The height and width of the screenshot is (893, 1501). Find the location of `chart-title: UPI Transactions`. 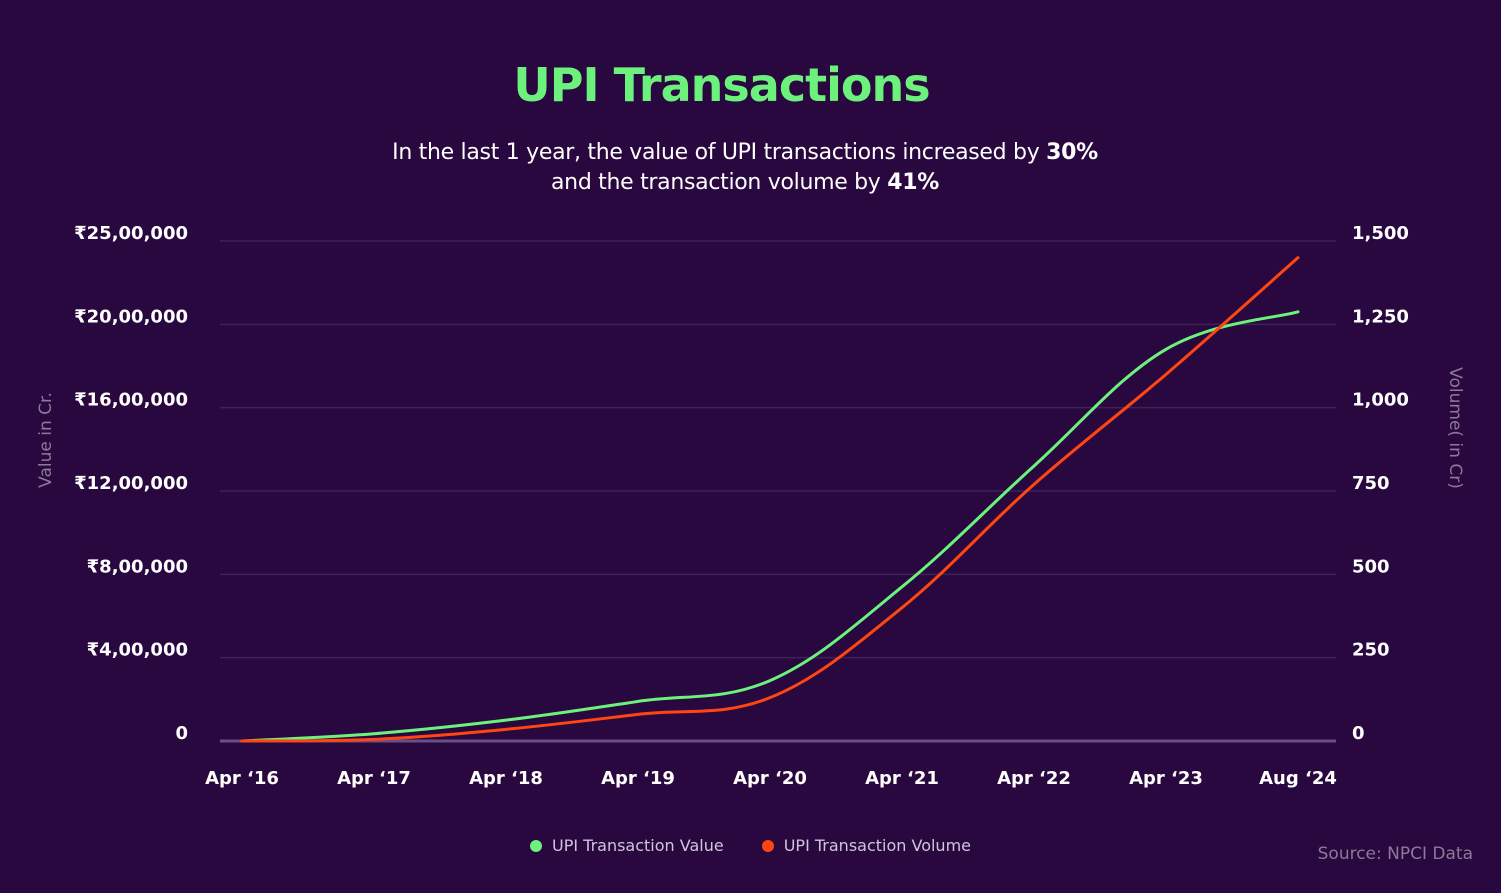

chart-title: UPI Transactions is located at coordinates (721, 85).